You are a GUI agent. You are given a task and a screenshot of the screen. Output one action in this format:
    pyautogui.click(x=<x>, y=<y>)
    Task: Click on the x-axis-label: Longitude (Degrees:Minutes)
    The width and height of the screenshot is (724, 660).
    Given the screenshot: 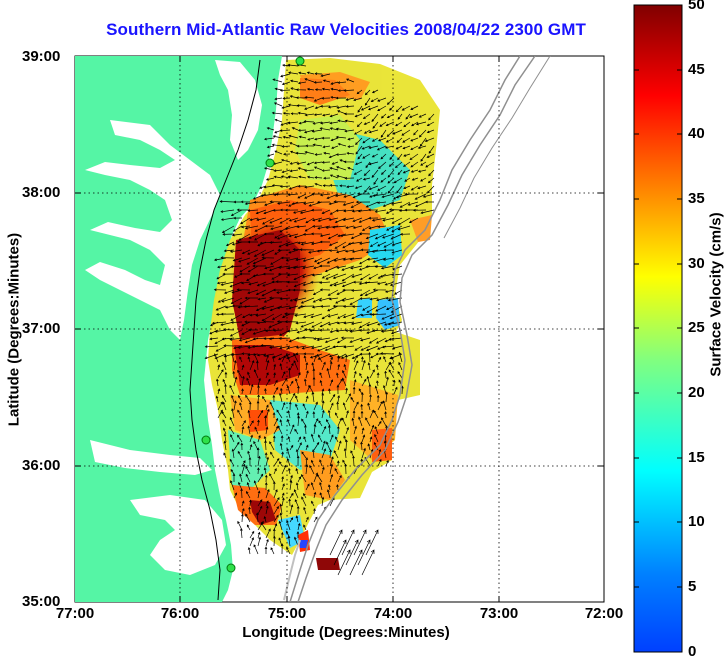 What is the action you would take?
    pyautogui.click(x=346, y=632)
    